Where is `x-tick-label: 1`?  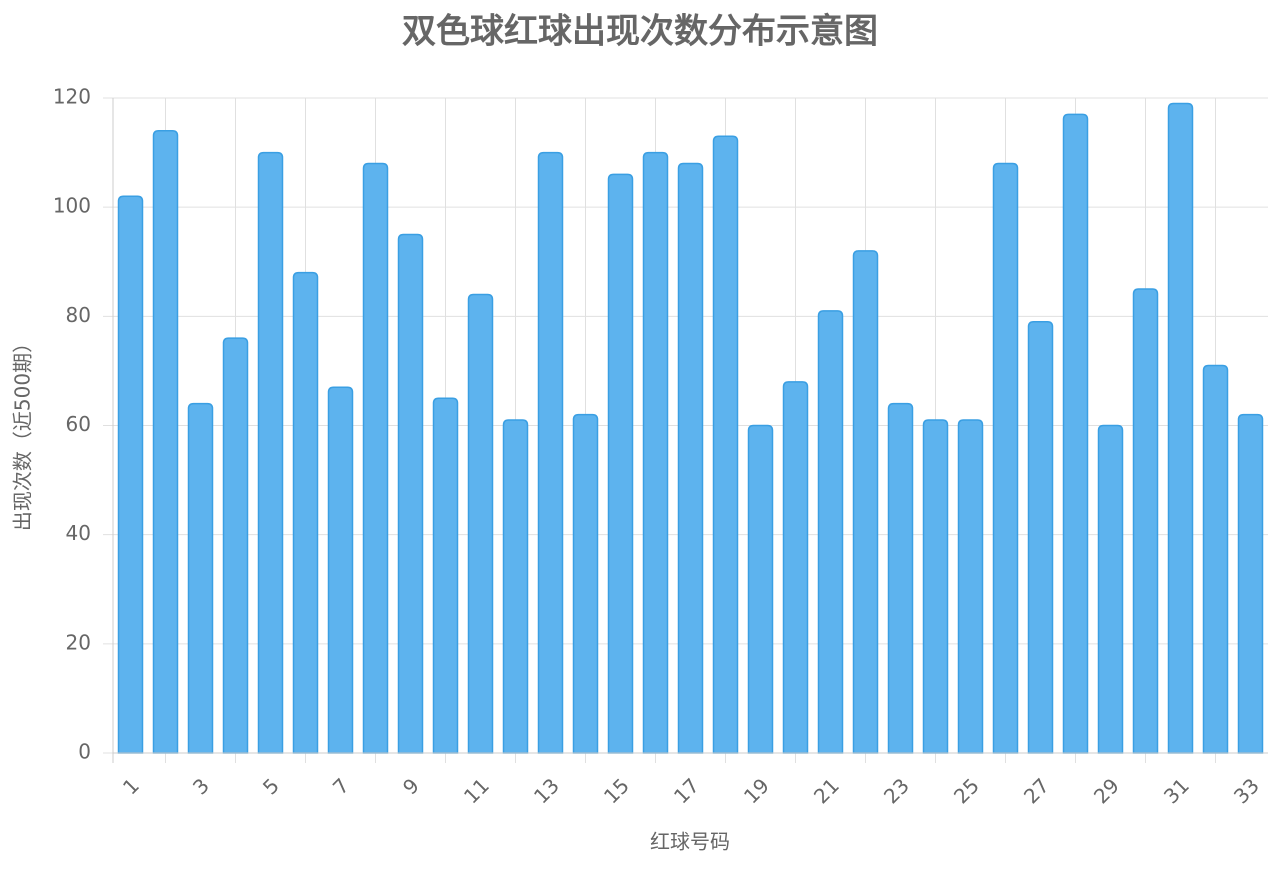
x-tick-label: 1 is located at coordinates (131, 786).